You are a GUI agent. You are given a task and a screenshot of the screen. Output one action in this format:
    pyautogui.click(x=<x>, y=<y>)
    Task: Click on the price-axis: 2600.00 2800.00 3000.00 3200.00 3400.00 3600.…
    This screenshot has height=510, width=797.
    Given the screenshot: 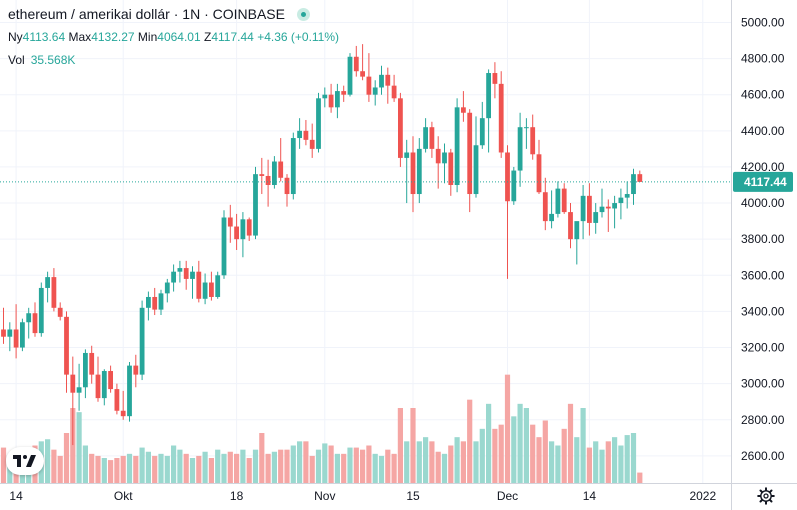 What is the action you would take?
    pyautogui.click(x=762, y=255)
    